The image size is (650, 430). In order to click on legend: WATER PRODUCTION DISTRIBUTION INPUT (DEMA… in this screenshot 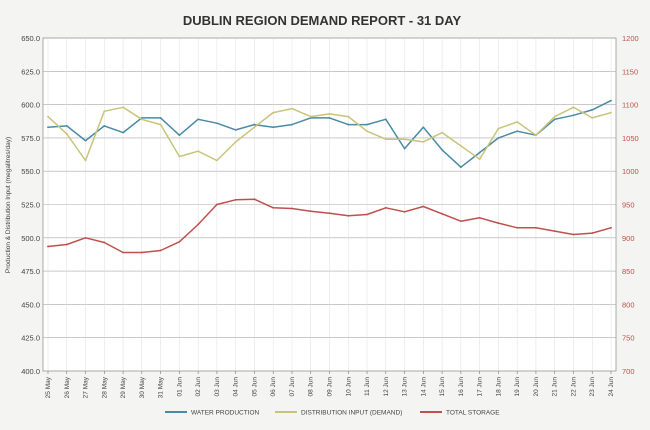, I will do `click(332, 413)`.